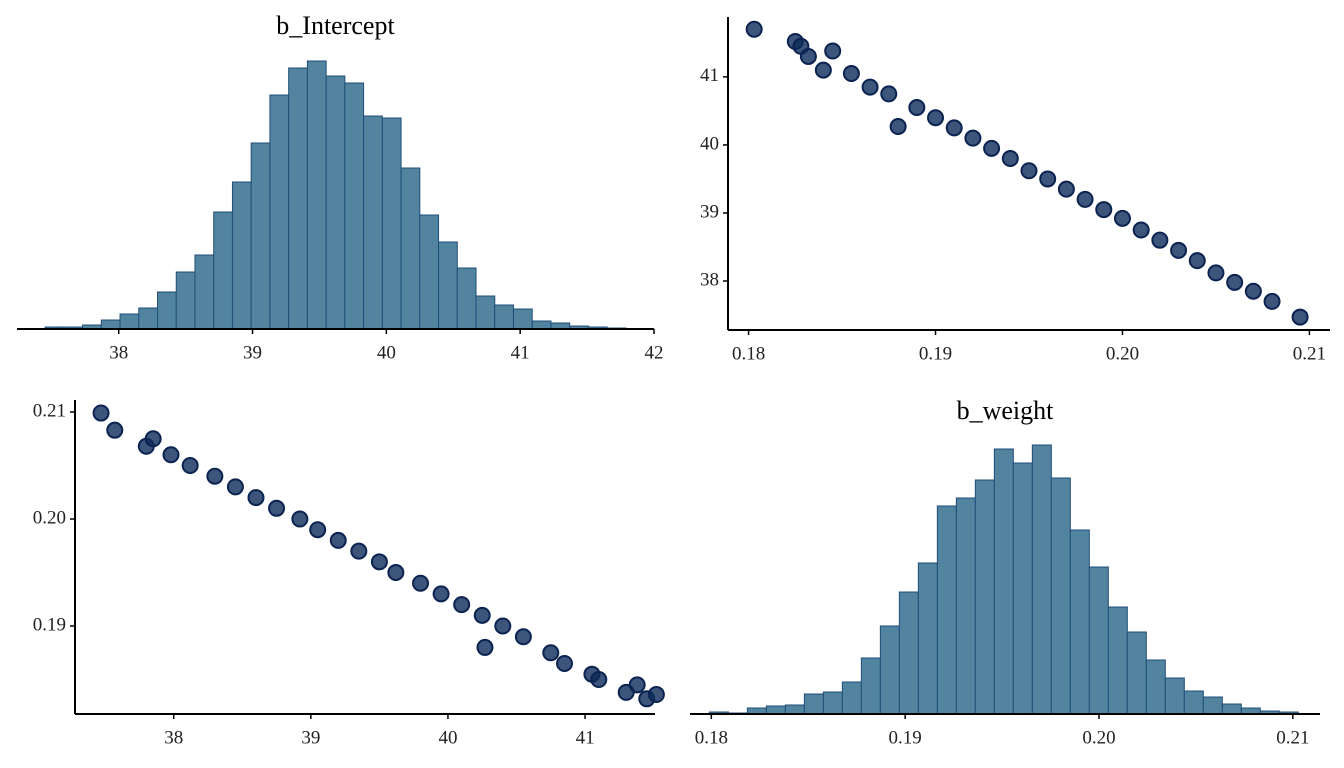 Image resolution: width=1344 pixels, height=768 pixels. Describe the element at coordinates (709, 143) in the screenshot. I see `y-tick-label: 40` at that location.